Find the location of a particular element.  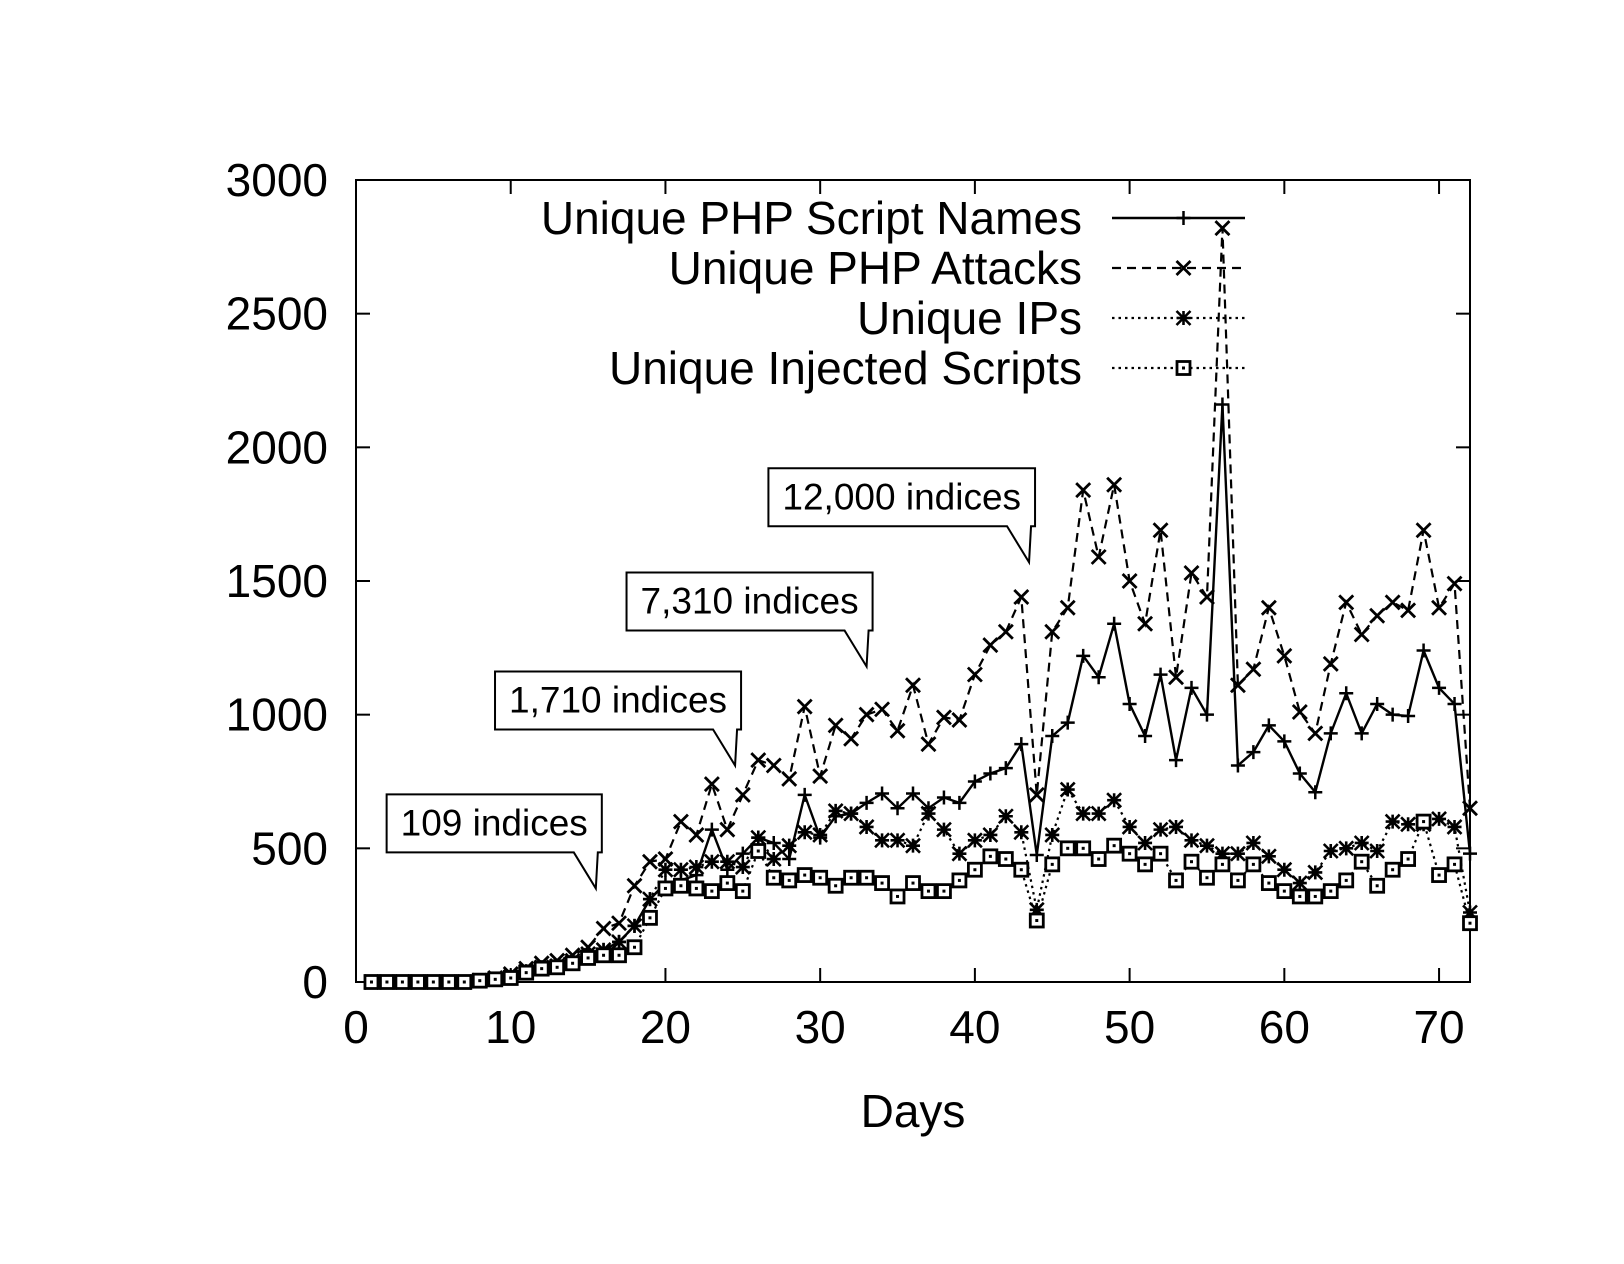

x-tick-label: 70 is located at coordinates (1438, 1027).